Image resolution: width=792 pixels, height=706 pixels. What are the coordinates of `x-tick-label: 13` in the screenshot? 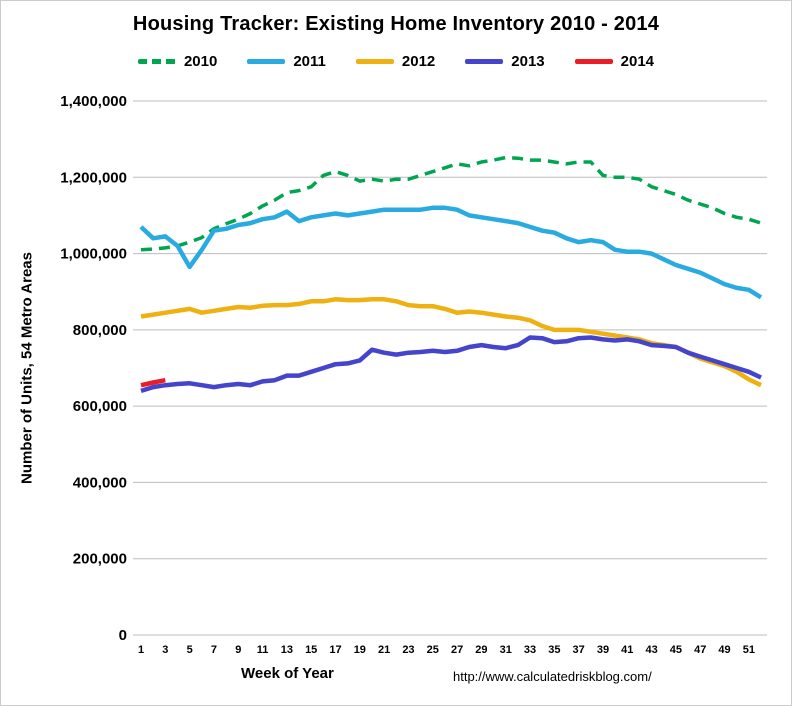 It's located at (287, 650).